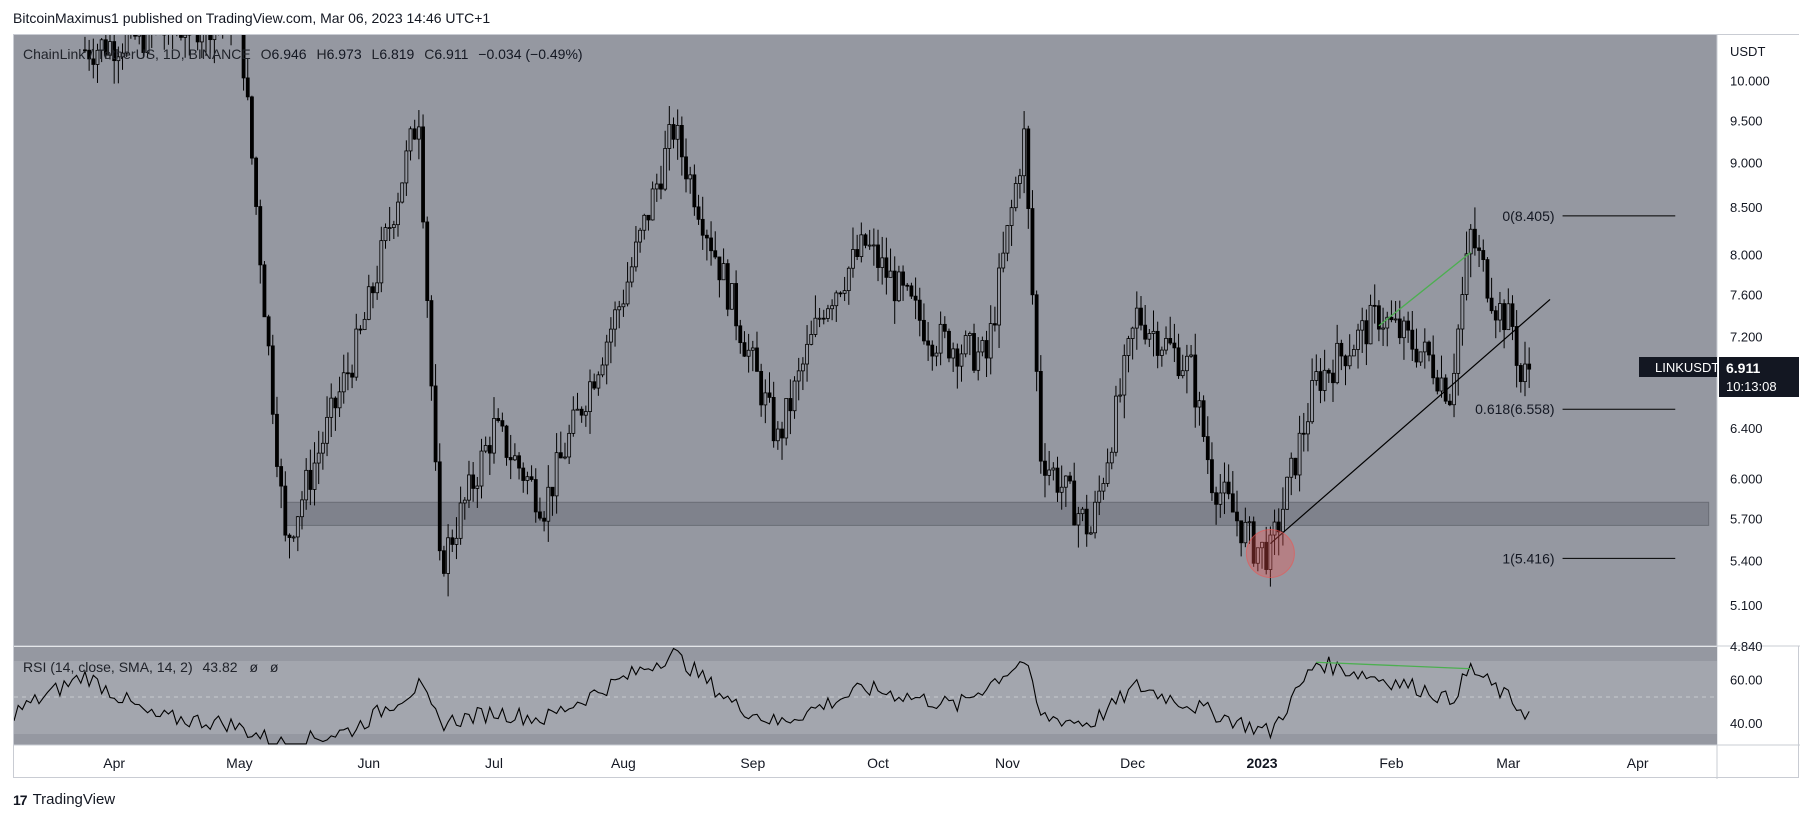 The width and height of the screenshot is (1814, 823). What do you see at coordinates (274, 667) in the screenshot?
I see `rsi-extra-2: ø` at bounding box center [274, 667].